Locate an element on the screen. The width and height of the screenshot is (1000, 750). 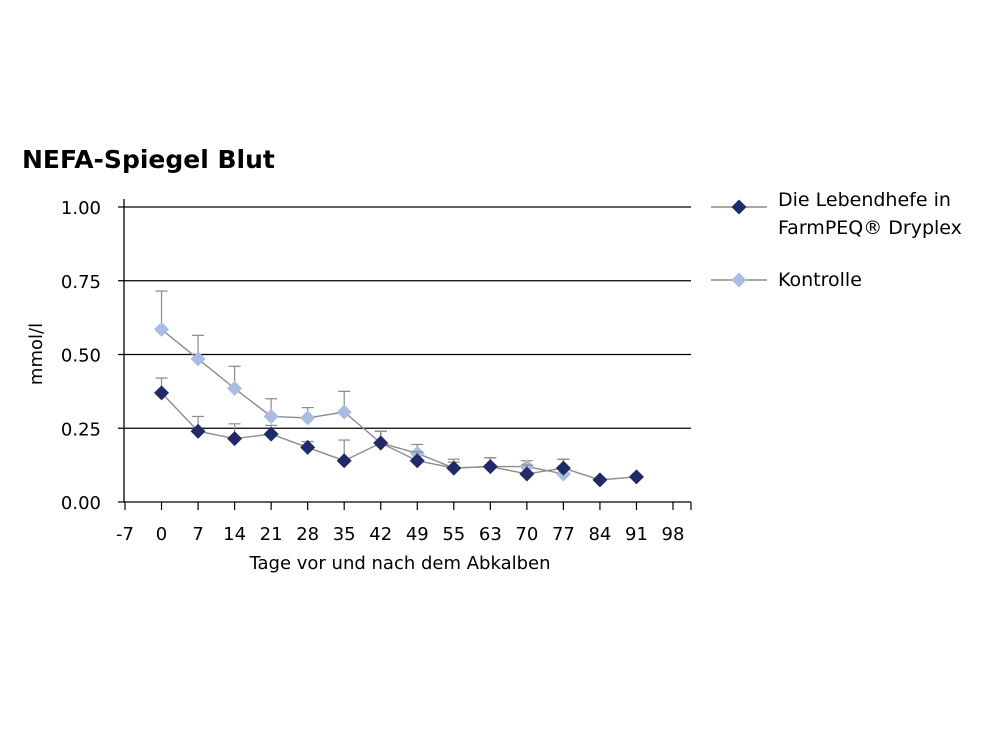
legend-label: Die Lebendhefe in is located at coordinates (864, 200).